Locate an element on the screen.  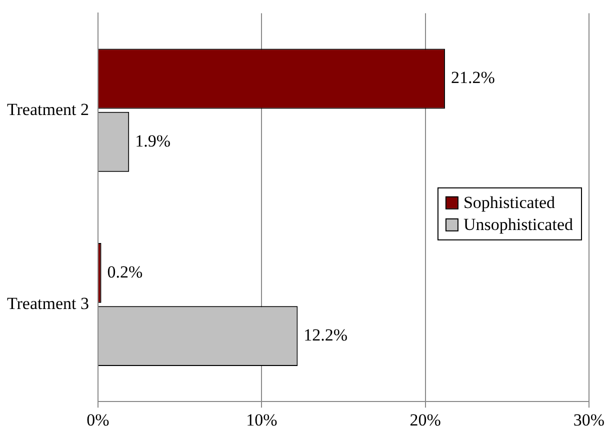
data-label: 21.2% is located at coordinates (472, 78).